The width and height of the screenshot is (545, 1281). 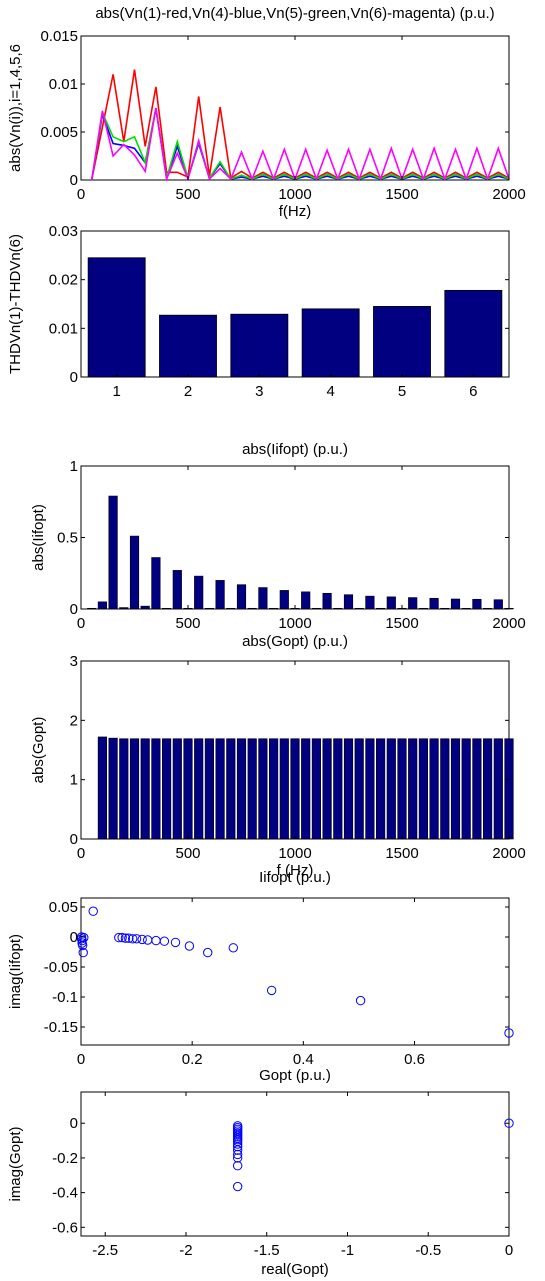 I want to click on chart-1-xtick-label: 1000, so click(x=294, y=194).